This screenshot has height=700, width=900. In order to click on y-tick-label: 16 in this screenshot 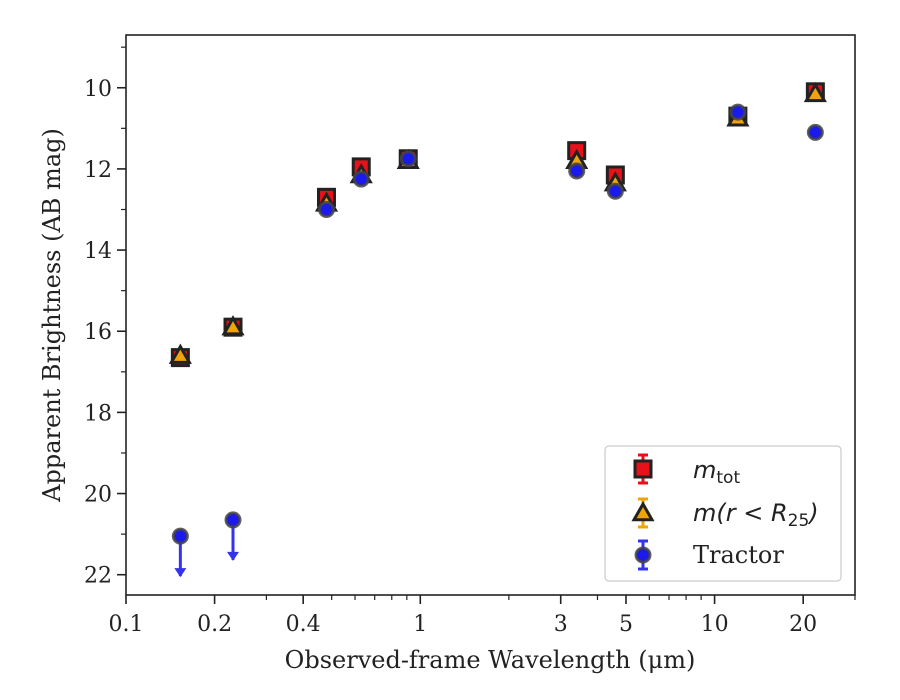, I will do `click(98, 332)`.